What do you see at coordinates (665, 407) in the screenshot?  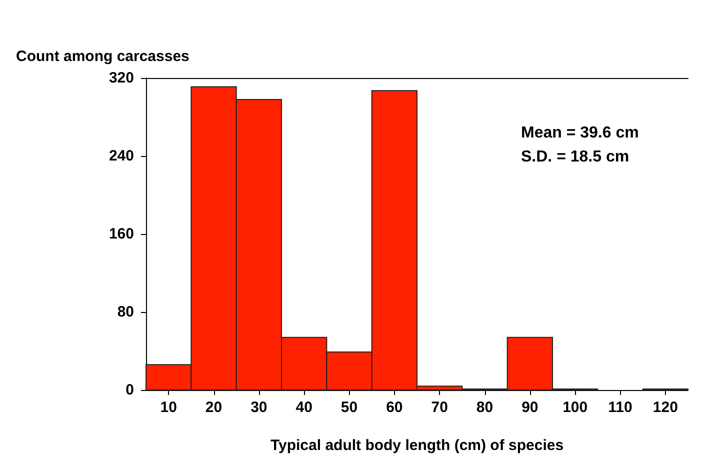 I see `x-tick-label: 120` at bounding box center [665, 407].